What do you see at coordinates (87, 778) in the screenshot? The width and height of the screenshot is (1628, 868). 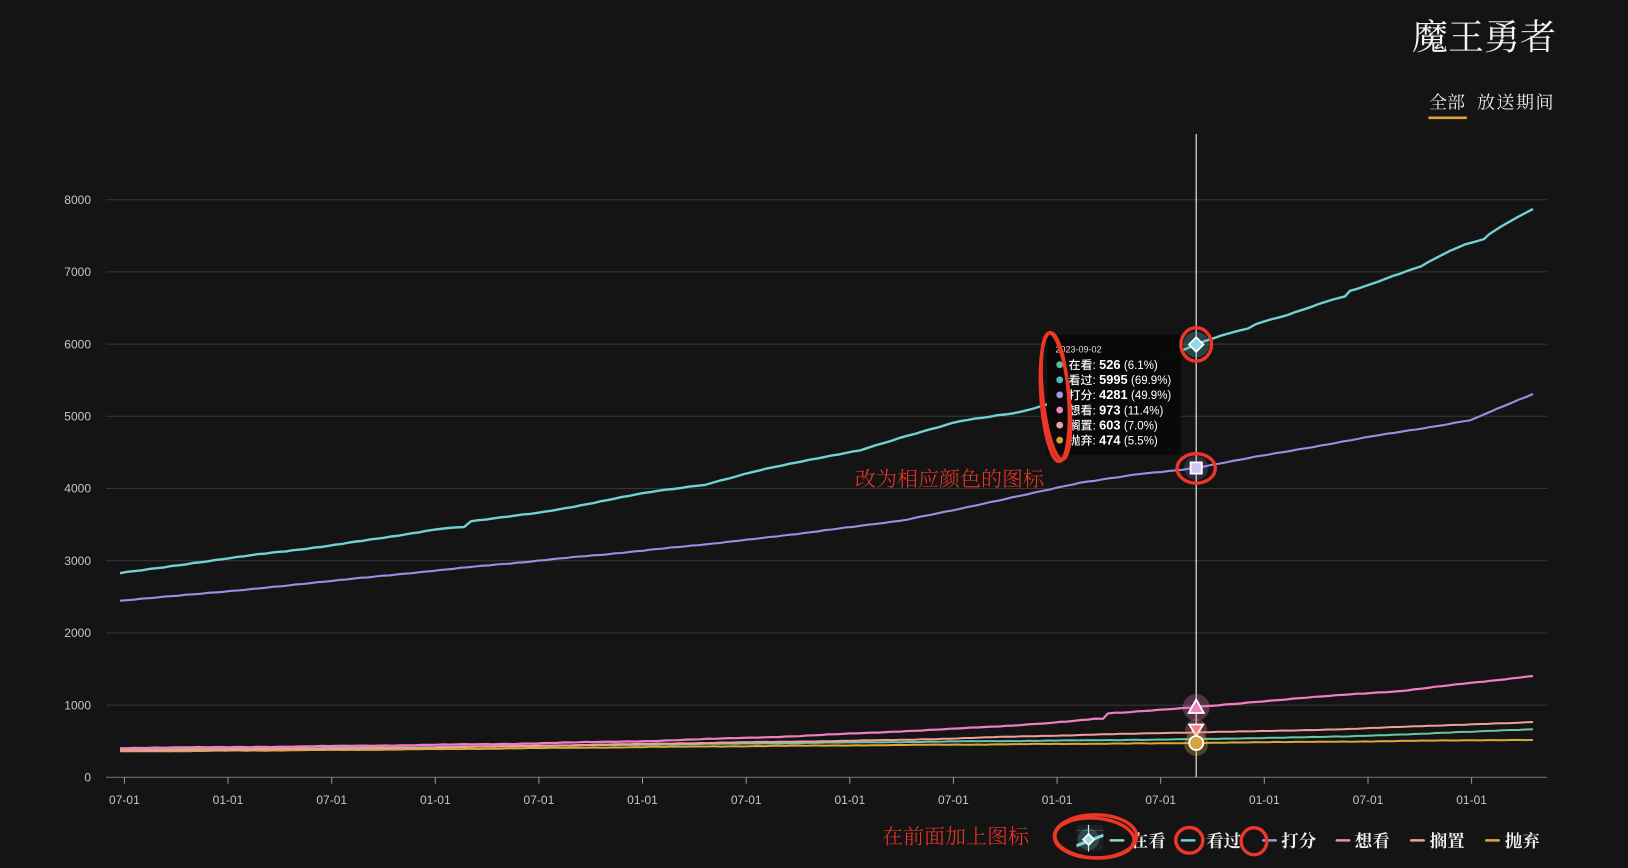 I see `svg-text: 0` at bounding box center [87, 778].